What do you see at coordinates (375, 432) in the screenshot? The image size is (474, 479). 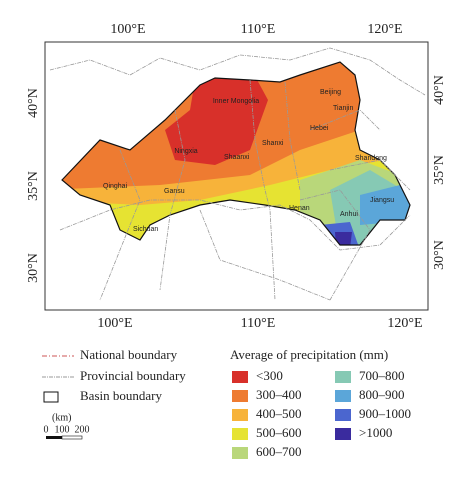 I see `legend-label: >1000` at bounding box center [375, 432].